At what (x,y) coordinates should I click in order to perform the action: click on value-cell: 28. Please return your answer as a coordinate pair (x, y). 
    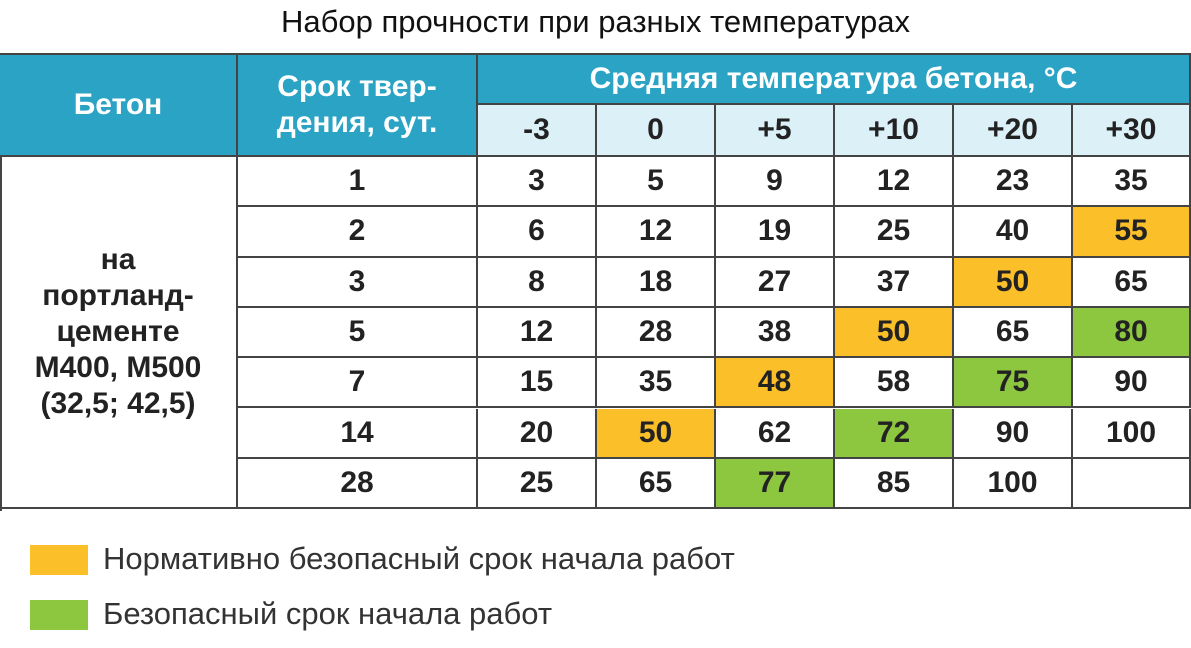
    Looking at the image, I should click on (656, 333).